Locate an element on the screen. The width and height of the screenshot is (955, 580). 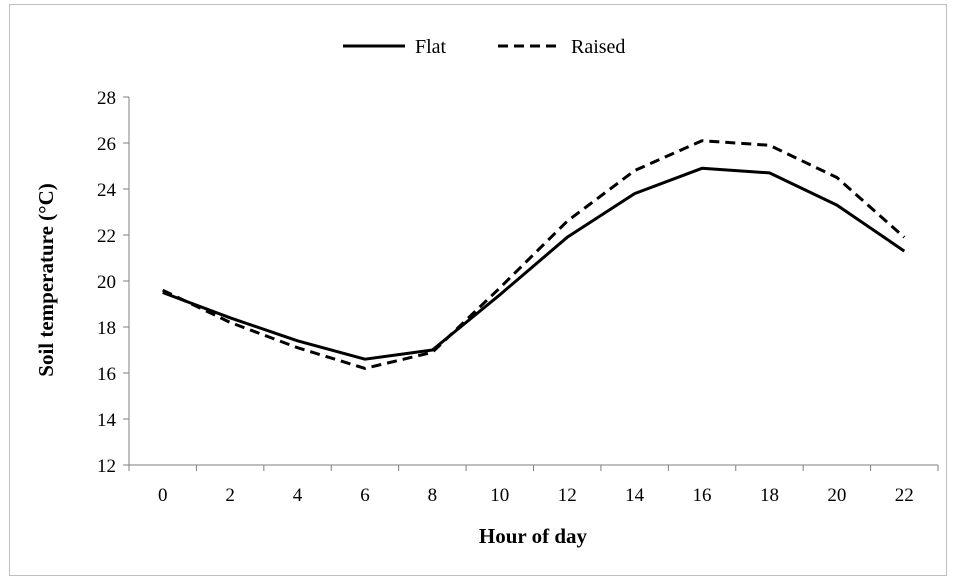
legend-label-raised: Raised is located at coordinates (598, 47).